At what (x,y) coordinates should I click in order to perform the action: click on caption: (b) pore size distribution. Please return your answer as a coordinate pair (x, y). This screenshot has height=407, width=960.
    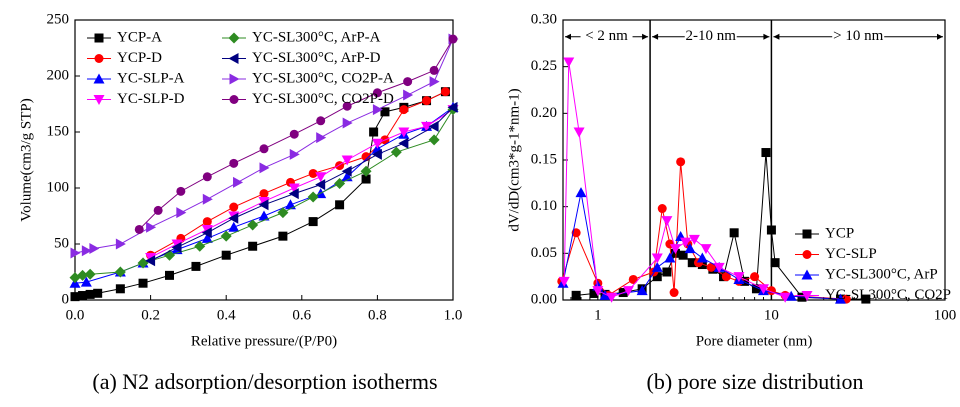
    Looking at the image, I should click on (755, 381).